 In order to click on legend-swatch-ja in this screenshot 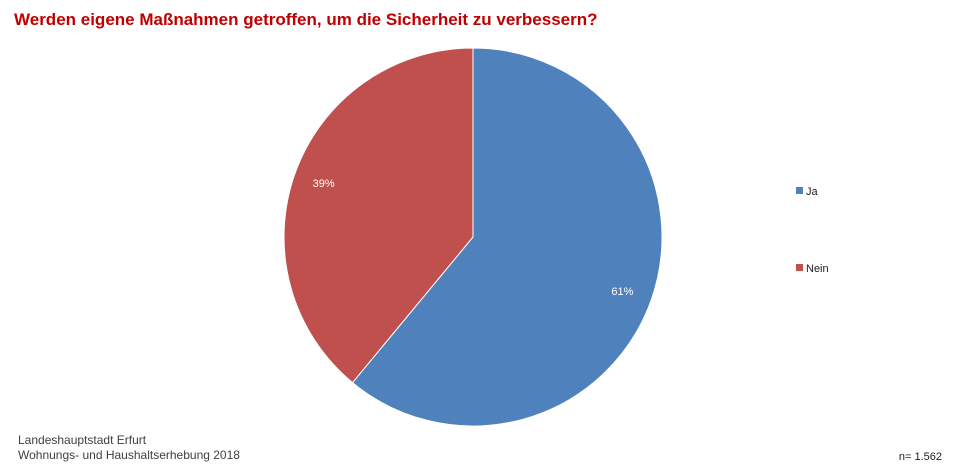, I will do `click(799, 190)`.